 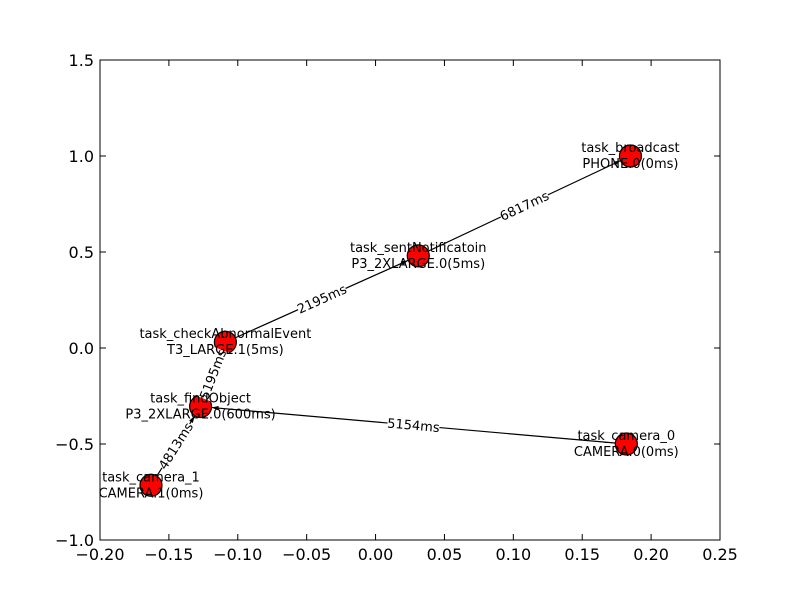 I want to click on node-label-name: task_checkAbnormalEvent, so click(x=225, y=334).